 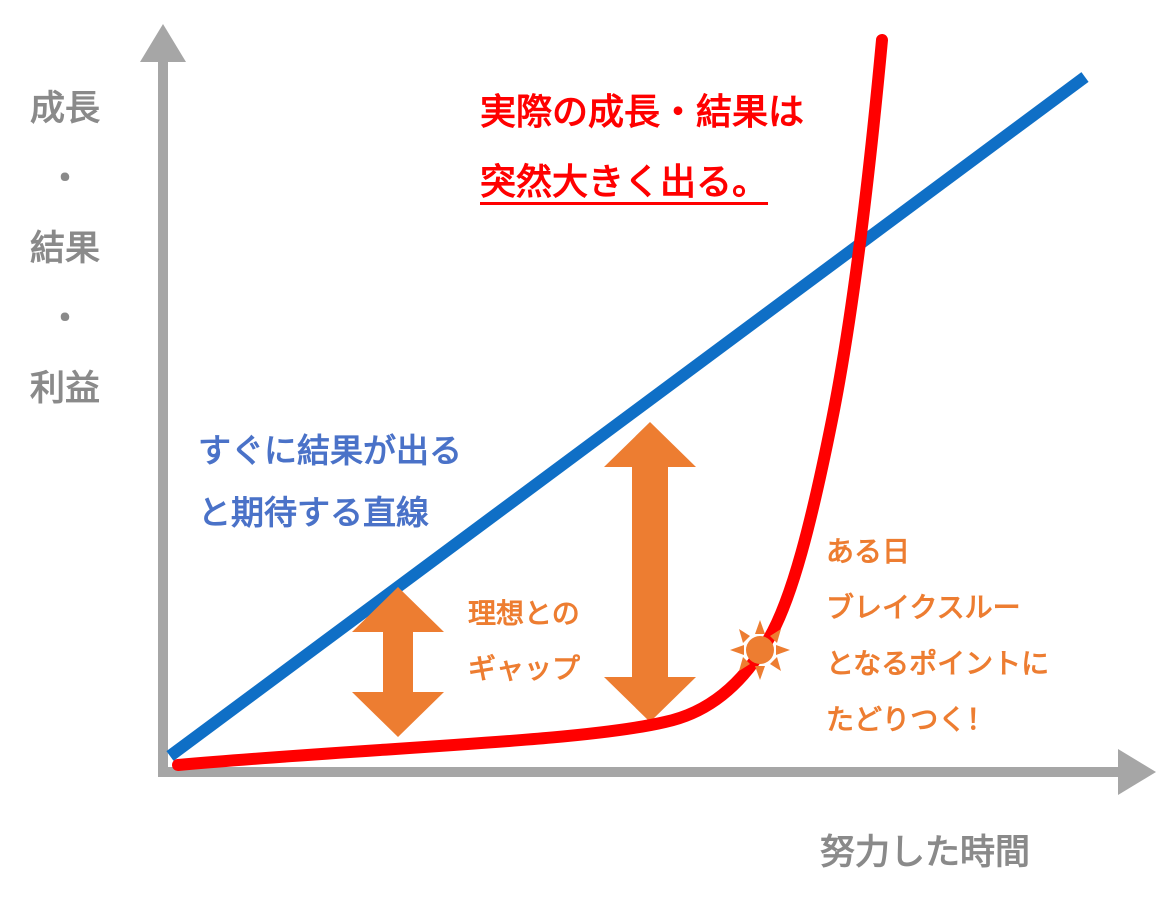 I want to click on actual-growth-caption-line-1: 実際の成長・結果は, so click(x=642, y=112).